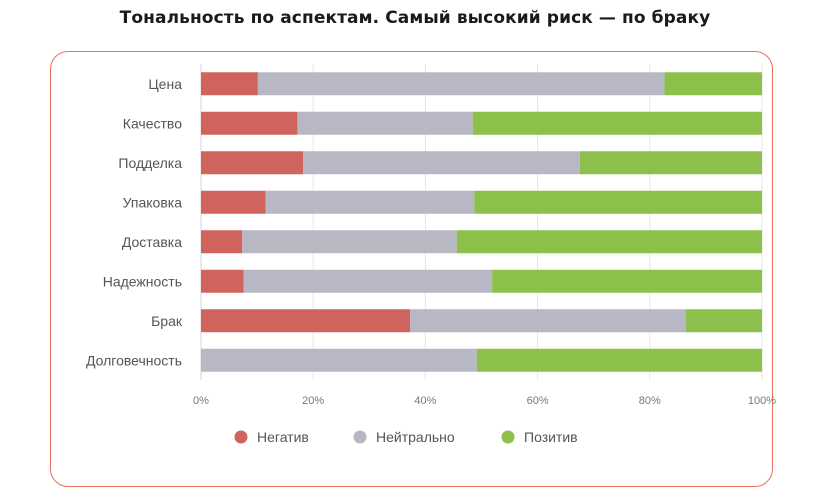 This screenshot has width=830, height=501. I want to click on x-tick-label: 0%, so click(201, 401).